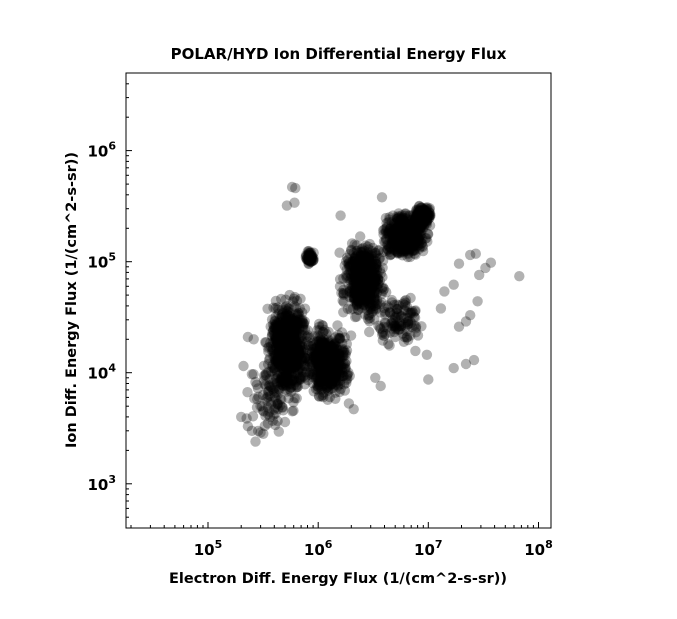  What do you see at coordinates (101, 483) in the screenshot?
I see `y-tick-label: 103` at bounding box center [101, 483].